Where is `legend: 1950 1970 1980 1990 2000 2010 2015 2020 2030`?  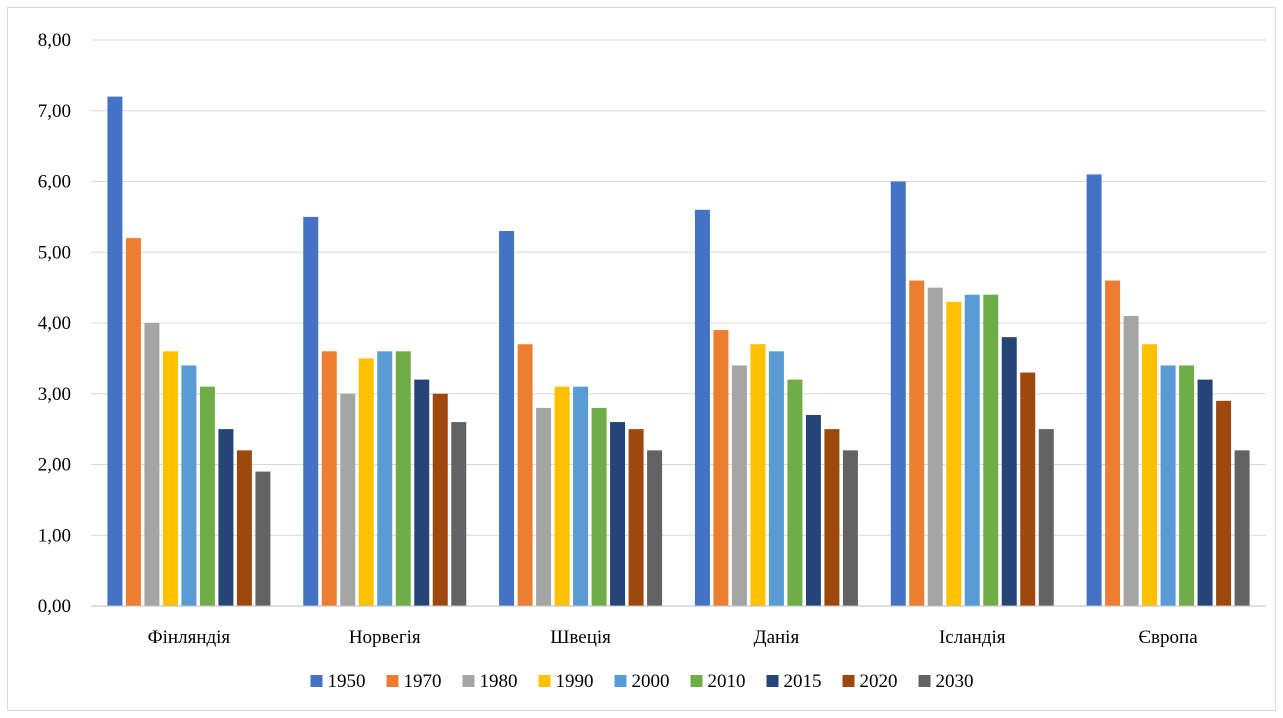
legend: 1950 1970 1980 1990 2000 2010 2015 2020 2030 is located at coordinates (642, 681).